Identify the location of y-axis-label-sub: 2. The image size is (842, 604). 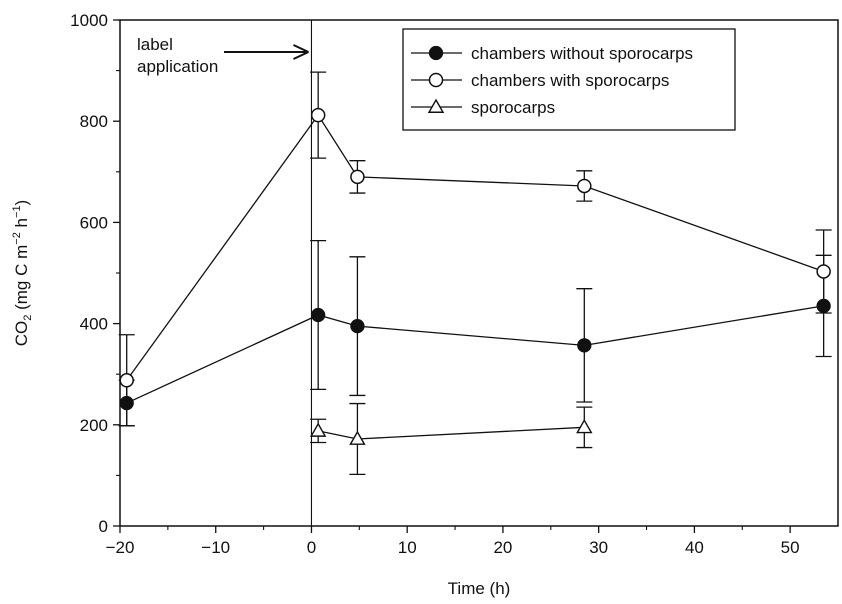
(28, 318).